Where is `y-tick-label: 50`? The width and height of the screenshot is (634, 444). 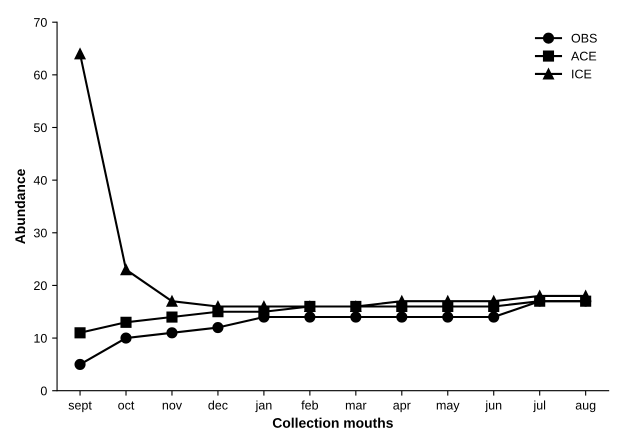
y-tick-label: 50 is located at coordinates (40, 127).